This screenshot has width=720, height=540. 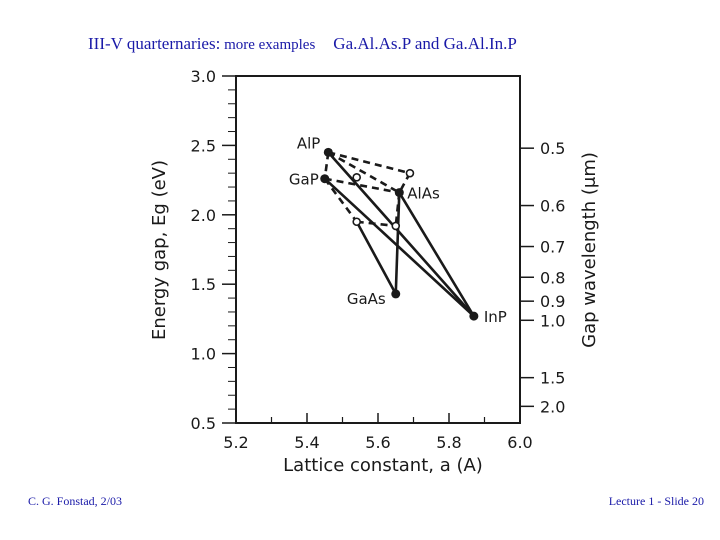 What do you see at coordinates (203, 284) in the screenshot?
I see `y-tick-label-2: 1.5` at bounding box center [203, 284].